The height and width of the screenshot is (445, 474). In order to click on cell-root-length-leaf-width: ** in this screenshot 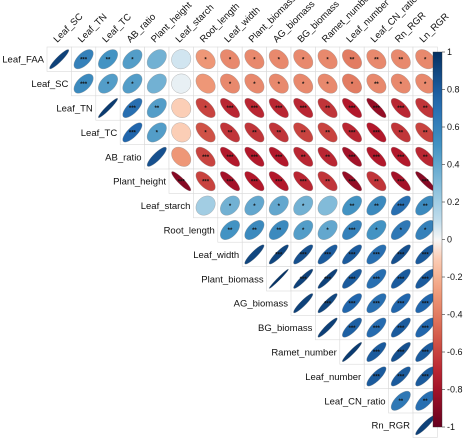, I will do `click(230, 230)`.